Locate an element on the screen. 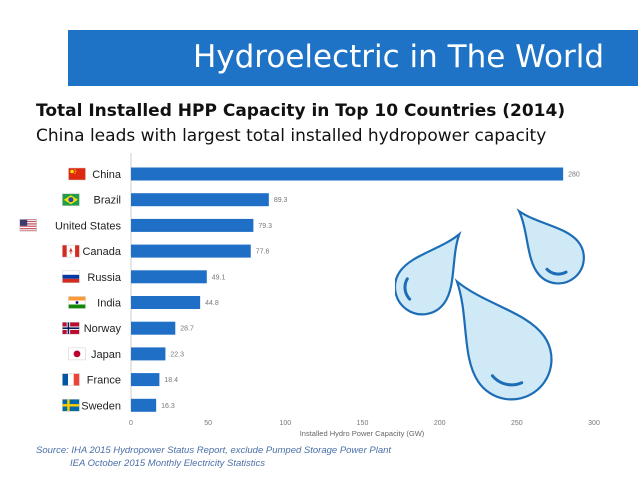 The height and width of the screenshot is (479, 638). brazil-flag-icon is located at coordinates (71, 199).